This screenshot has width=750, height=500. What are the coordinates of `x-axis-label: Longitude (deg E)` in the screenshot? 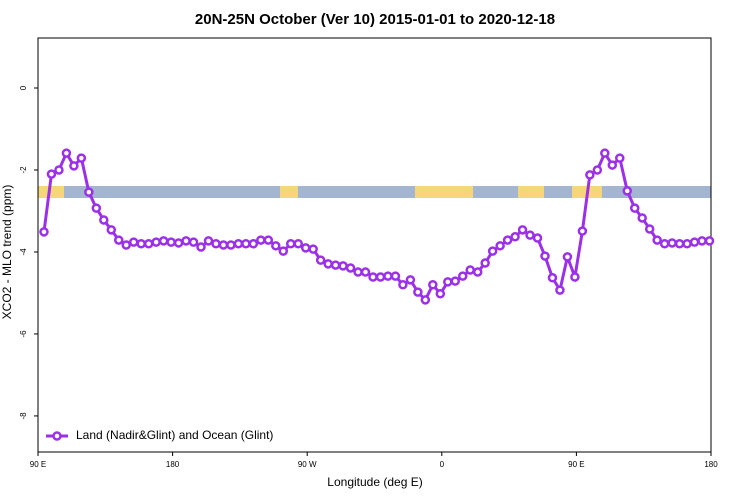 It's located at (374, 482).